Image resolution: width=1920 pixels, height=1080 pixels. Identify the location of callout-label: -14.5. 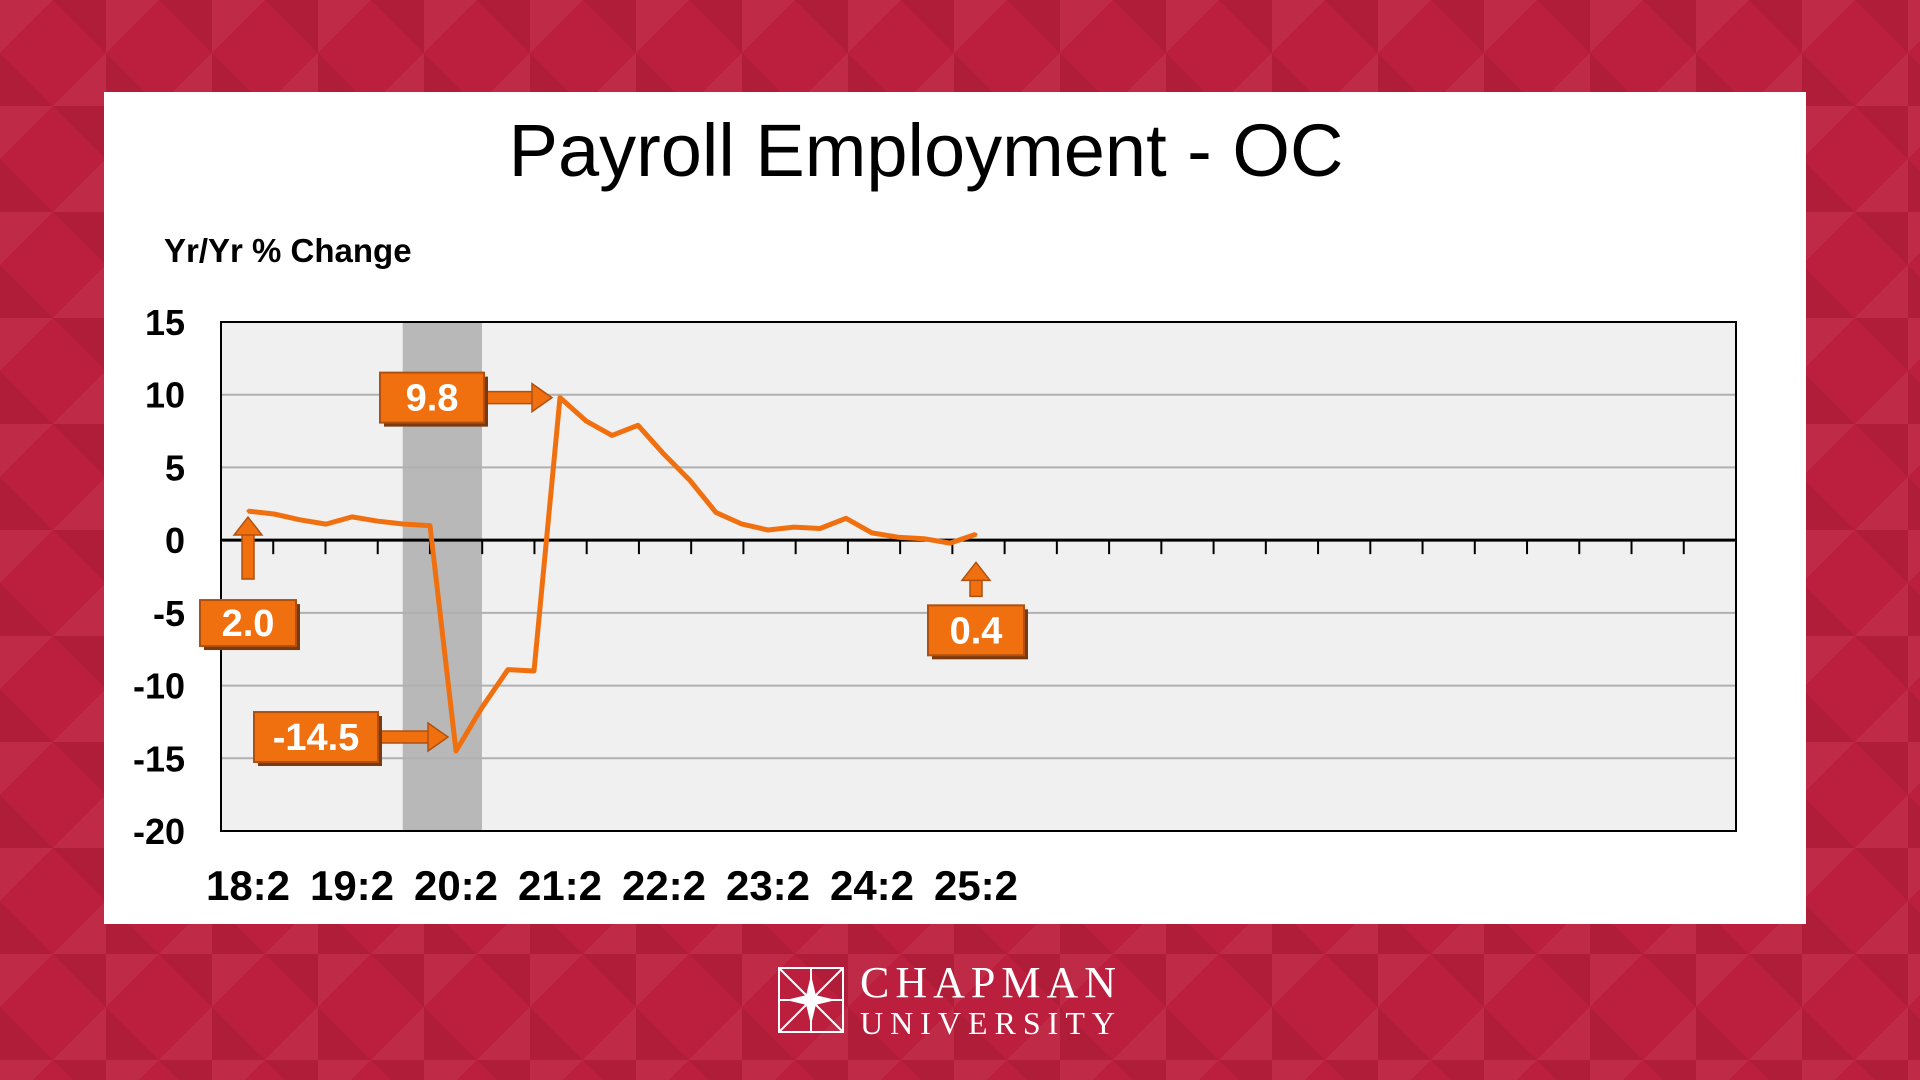
(316, 738).